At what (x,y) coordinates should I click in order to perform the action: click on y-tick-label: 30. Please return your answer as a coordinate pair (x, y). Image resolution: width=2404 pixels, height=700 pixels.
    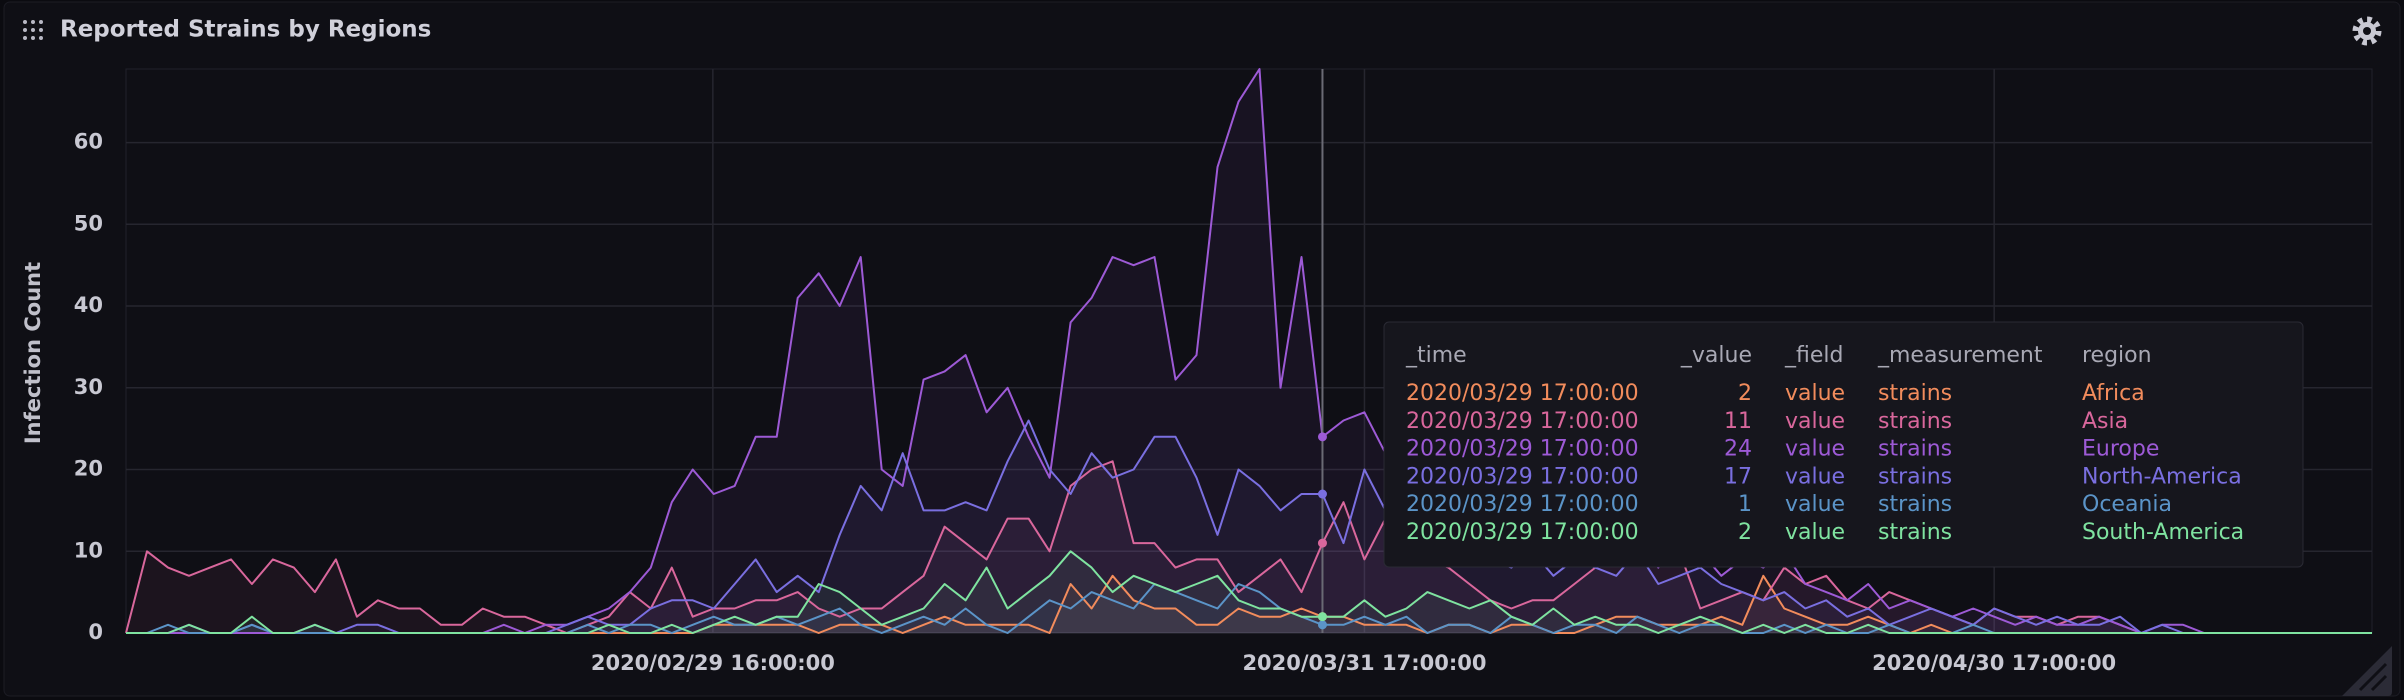
    Looking at the image, I should click on (88, 387).